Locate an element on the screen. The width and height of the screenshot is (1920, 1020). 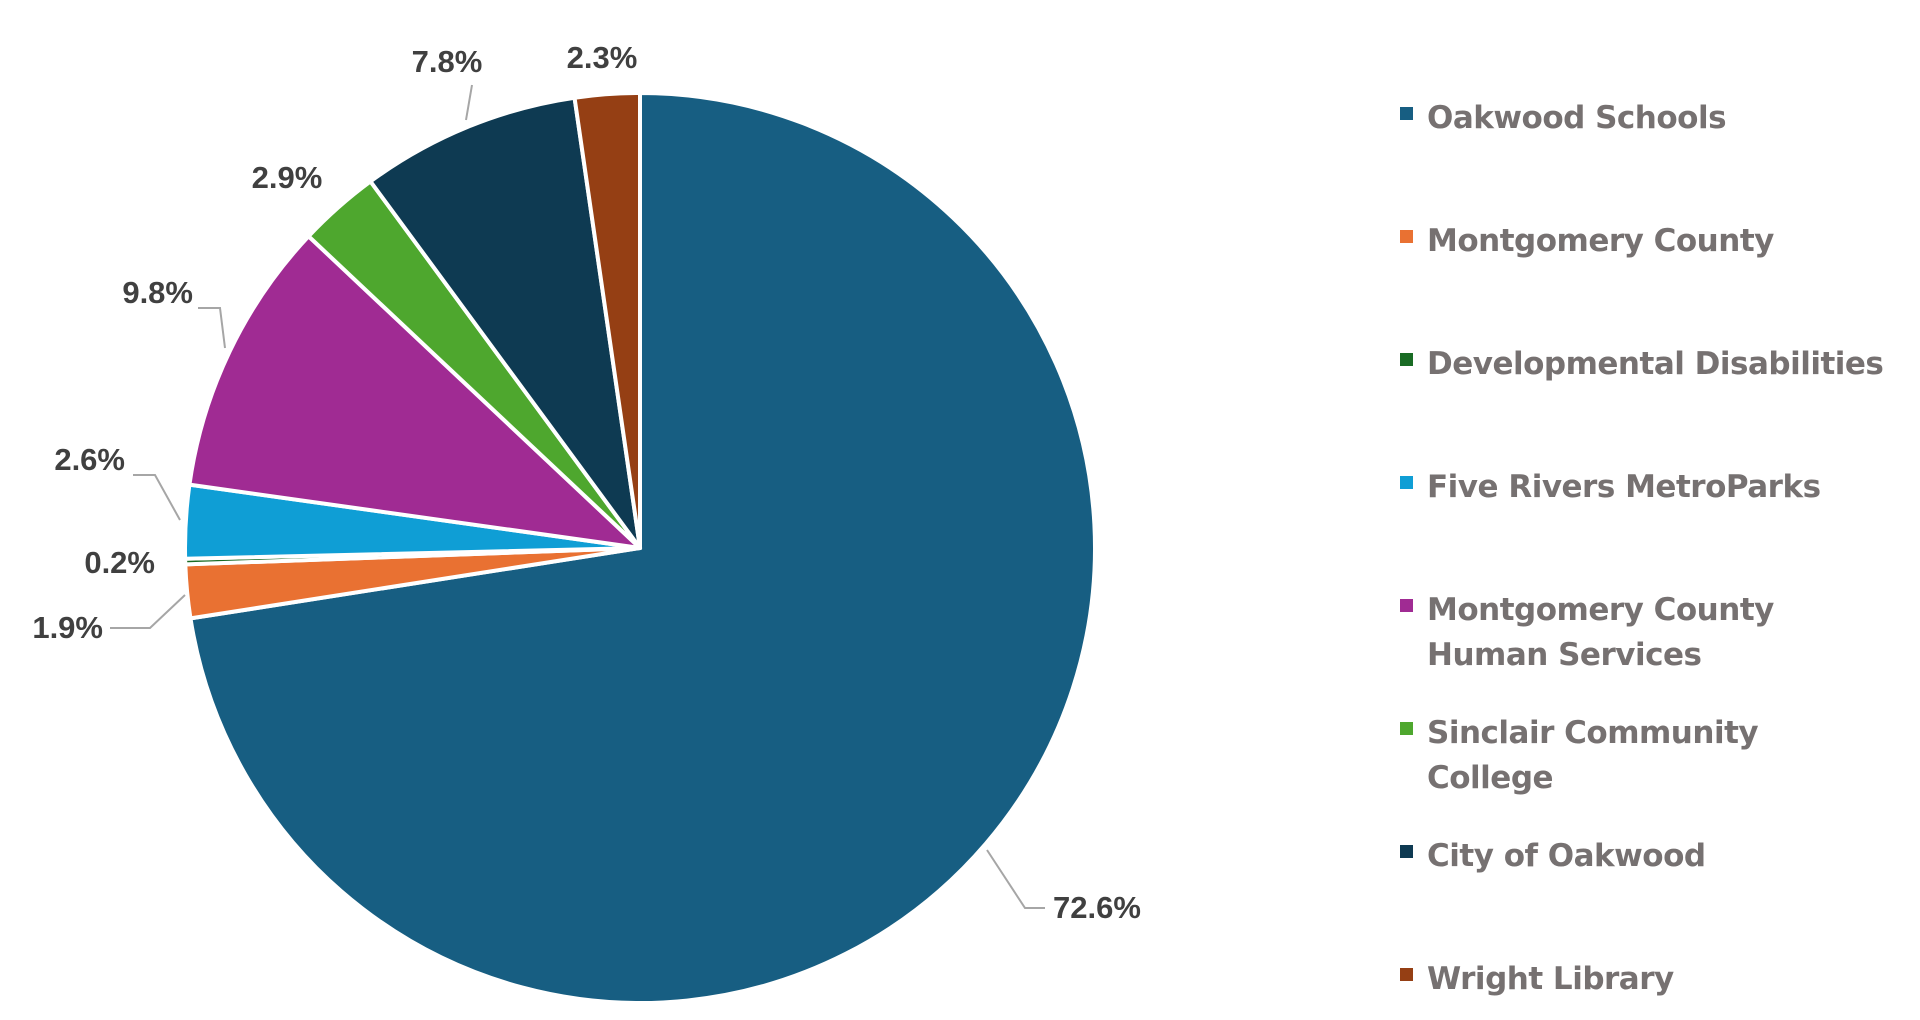
legend-item: Developmental Disabilities is located at coordinates (1643, 364).